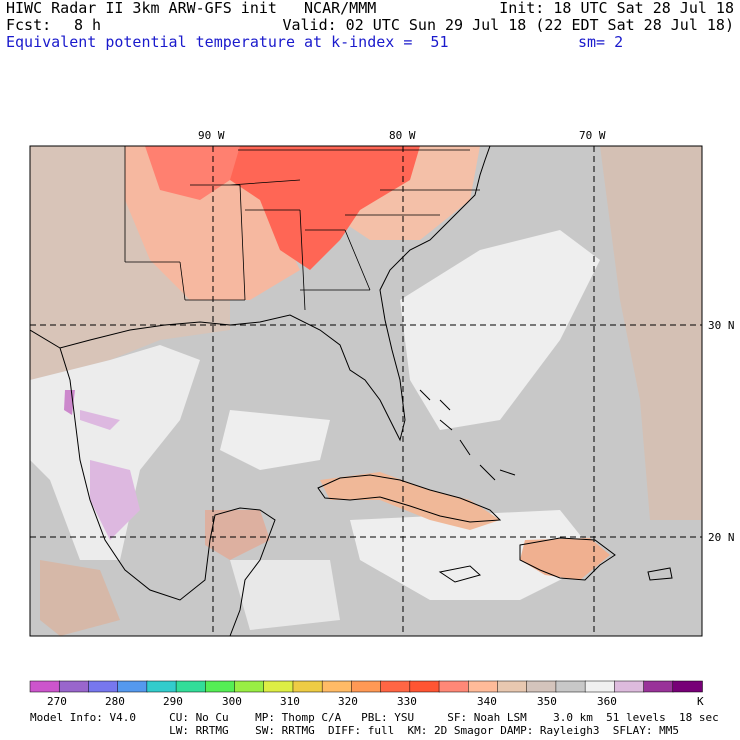 The image size is (740, 740). Describe the element at coordinates (721, 325) in the screenshot. I see `lat-label-30n: 30 N` at that location.